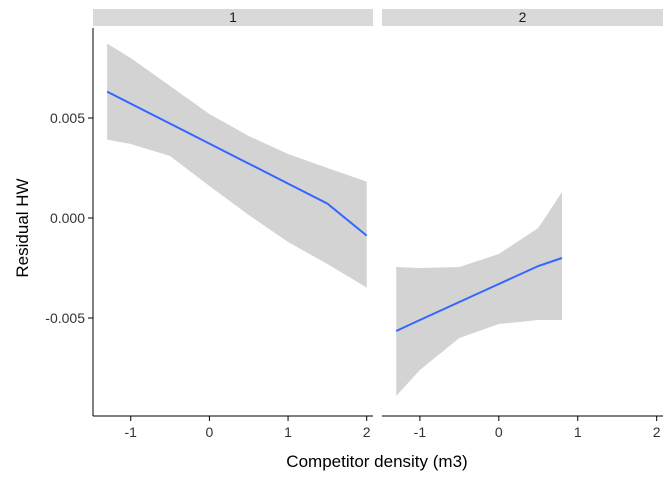 This screenshot has width=672, height=485. Describe the element at coordinates (67, 118) in the screenshot. I see `y-tick-label: 0.005` at that location.